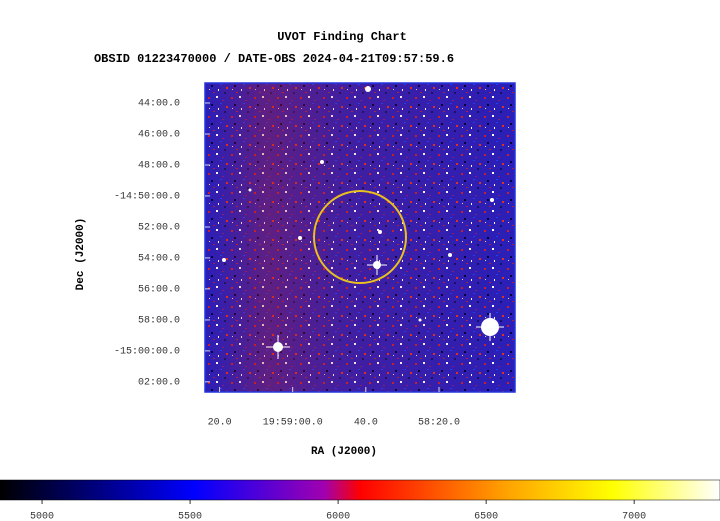 This screenshot has height=521, width=720. Describe the element at coordinates (338, 516) in the screenshot. I see `colorbar-tick-label: 6000` at that location.